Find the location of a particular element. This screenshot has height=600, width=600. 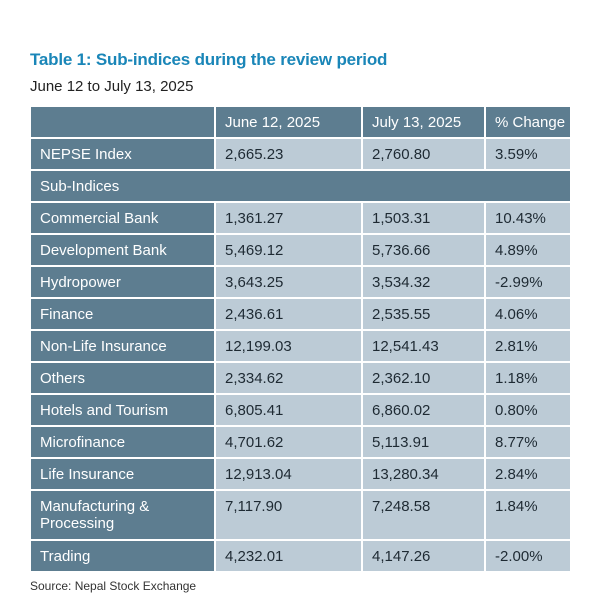

row-change: 2.84% is located at coordinates (528, 475).